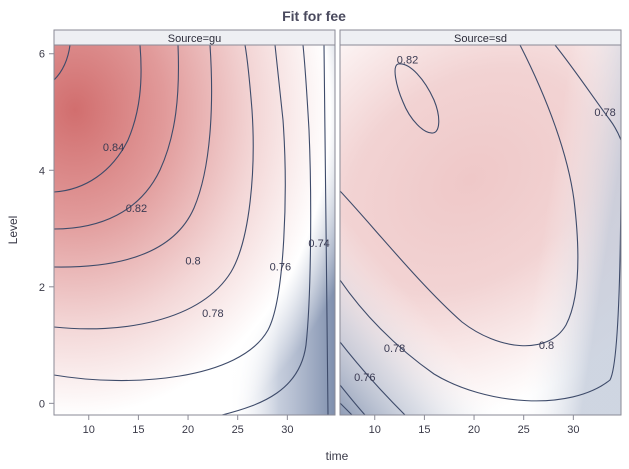 This screenshot has width=629, height=469. I want to click on y-tick-label: 6, so click(42, 55).